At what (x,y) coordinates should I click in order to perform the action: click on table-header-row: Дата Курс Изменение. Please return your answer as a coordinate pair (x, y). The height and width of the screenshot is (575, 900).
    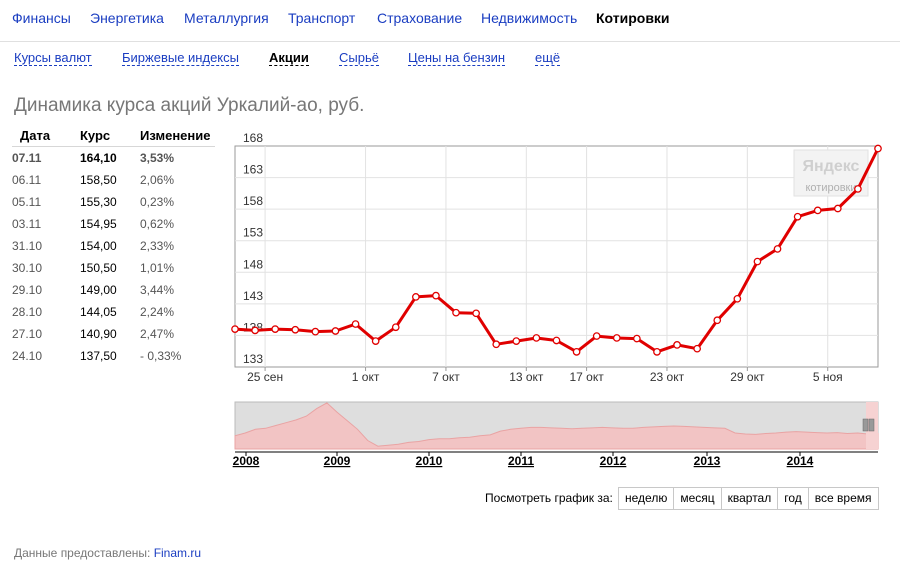
    Looking at the image, I should click on (113, 137).